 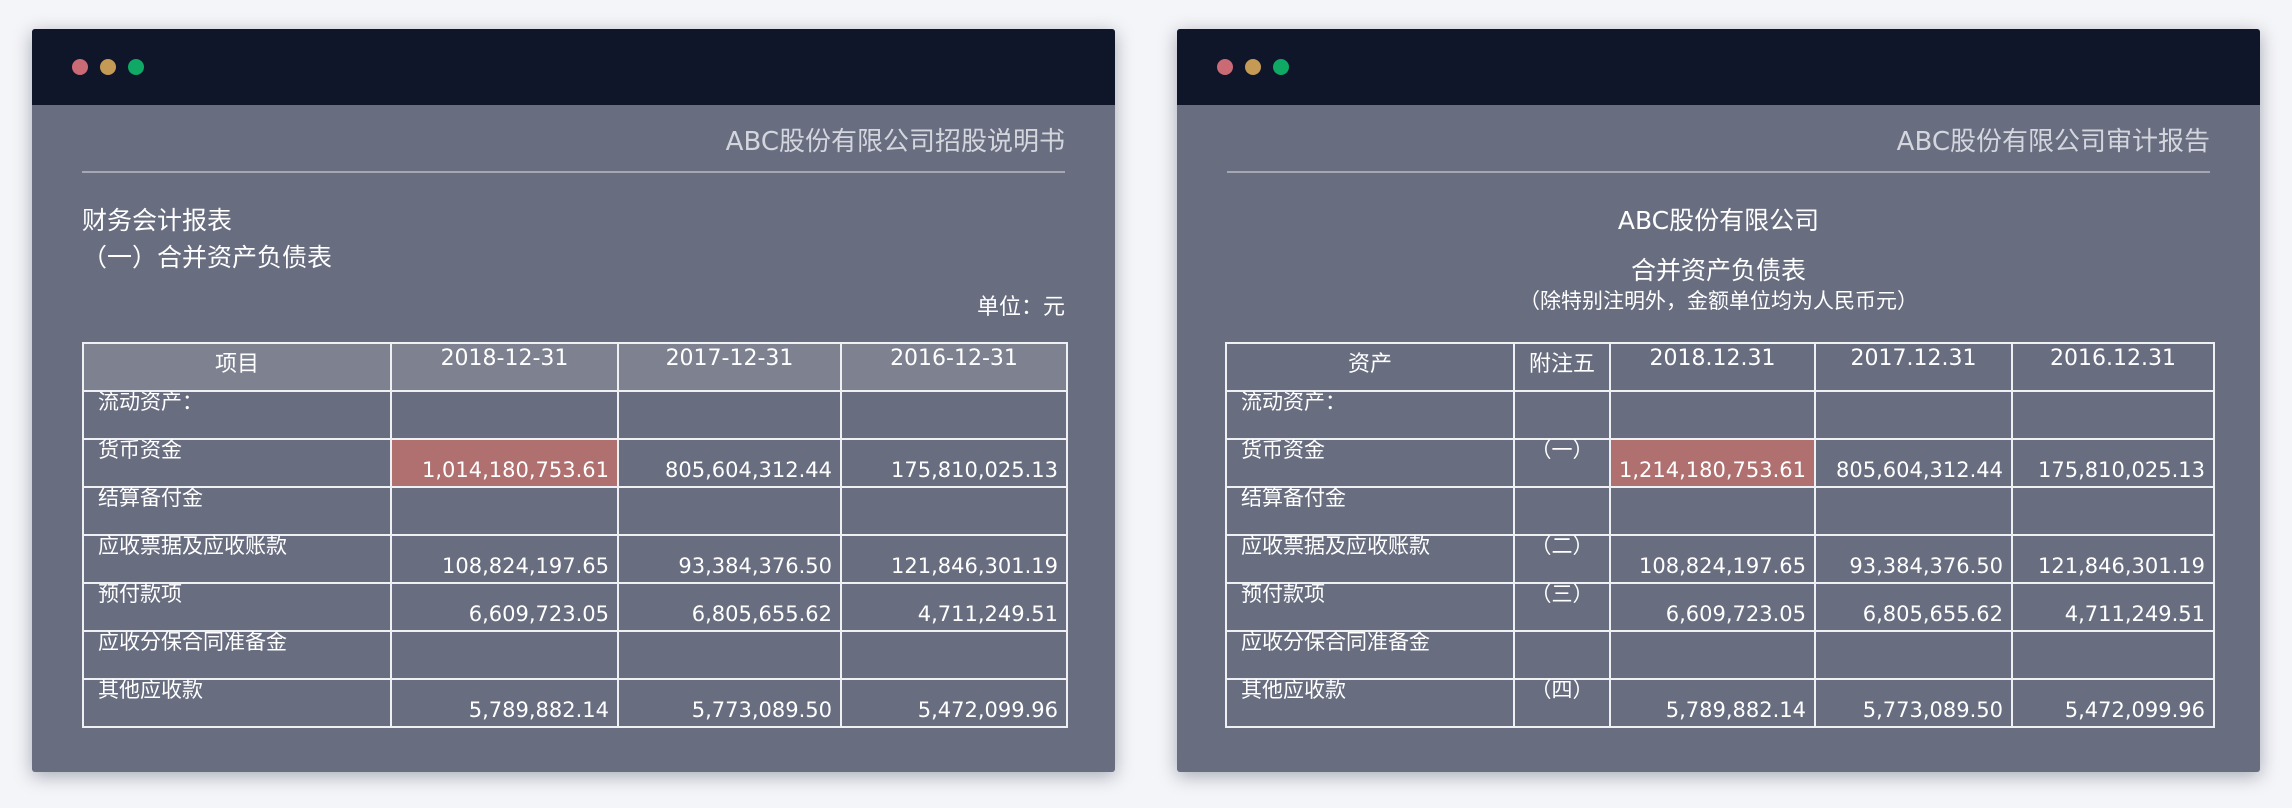 What do you see at coordinates (504, 463) in the screenshot?
I see `highlighted-value-cell: 1,014,180,753.61` at bounding box center [504, 463].